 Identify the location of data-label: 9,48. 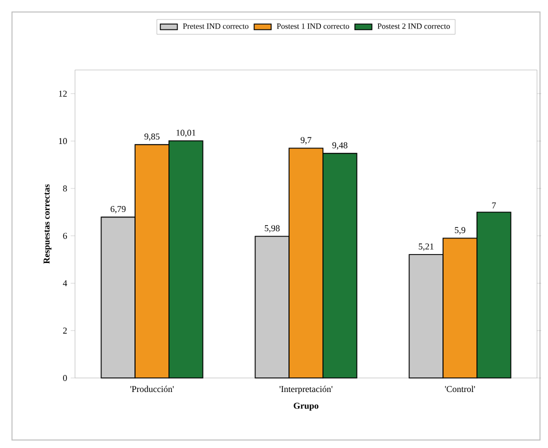
(340, 146).